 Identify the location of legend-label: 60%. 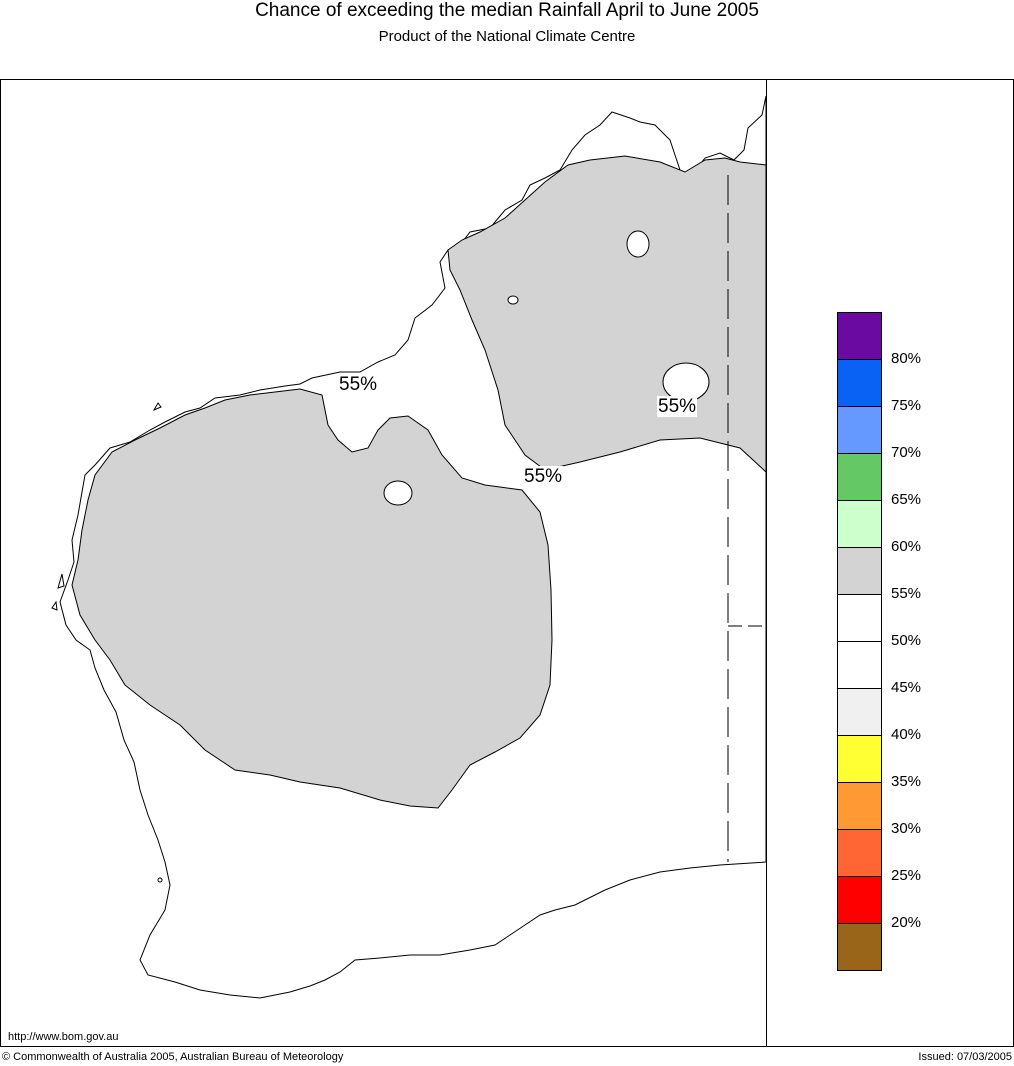
(906, 546).